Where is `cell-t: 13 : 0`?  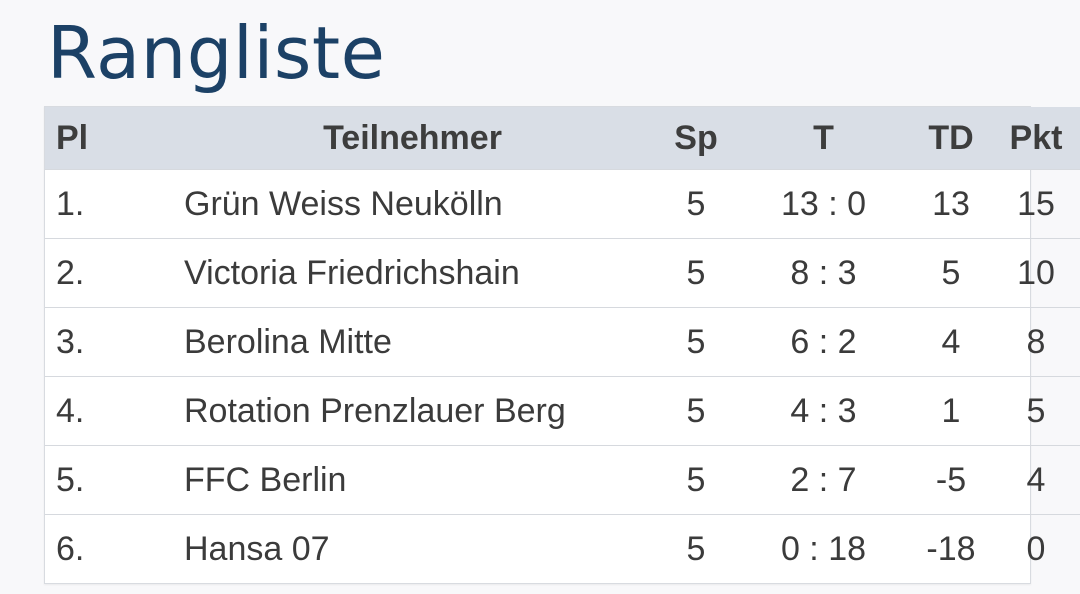 cell-t: 13 : 0 is located at coordinates (823, 204).